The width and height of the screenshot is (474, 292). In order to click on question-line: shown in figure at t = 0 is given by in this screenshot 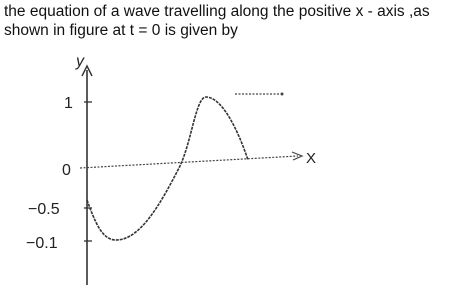, I will do `click(121, 30)`.